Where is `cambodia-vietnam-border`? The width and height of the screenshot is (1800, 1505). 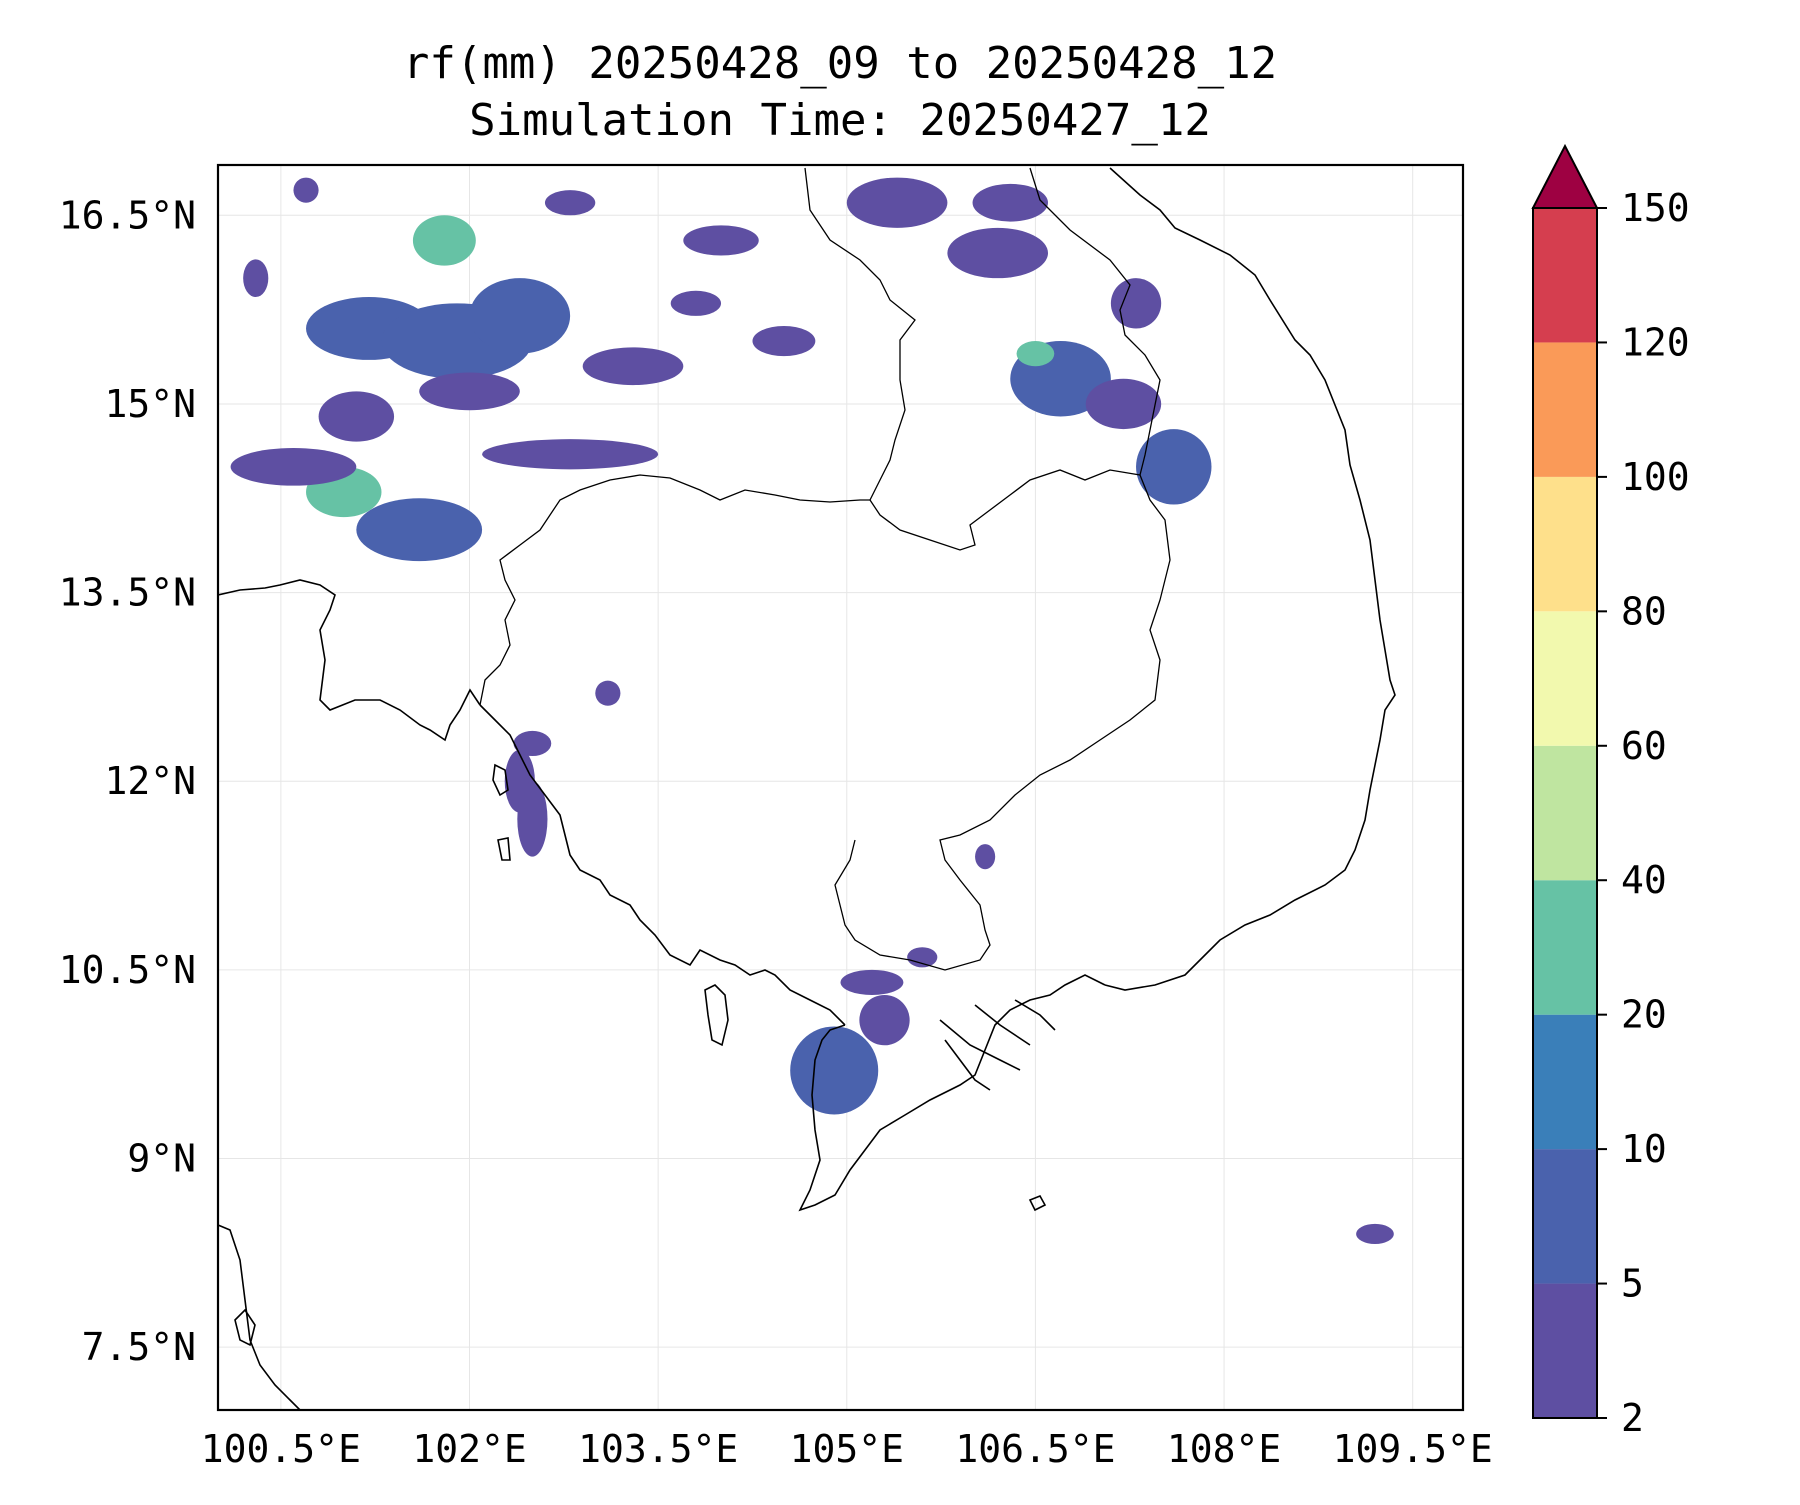
cambodia-vietnam-border is located at coordinates (1002, 722).